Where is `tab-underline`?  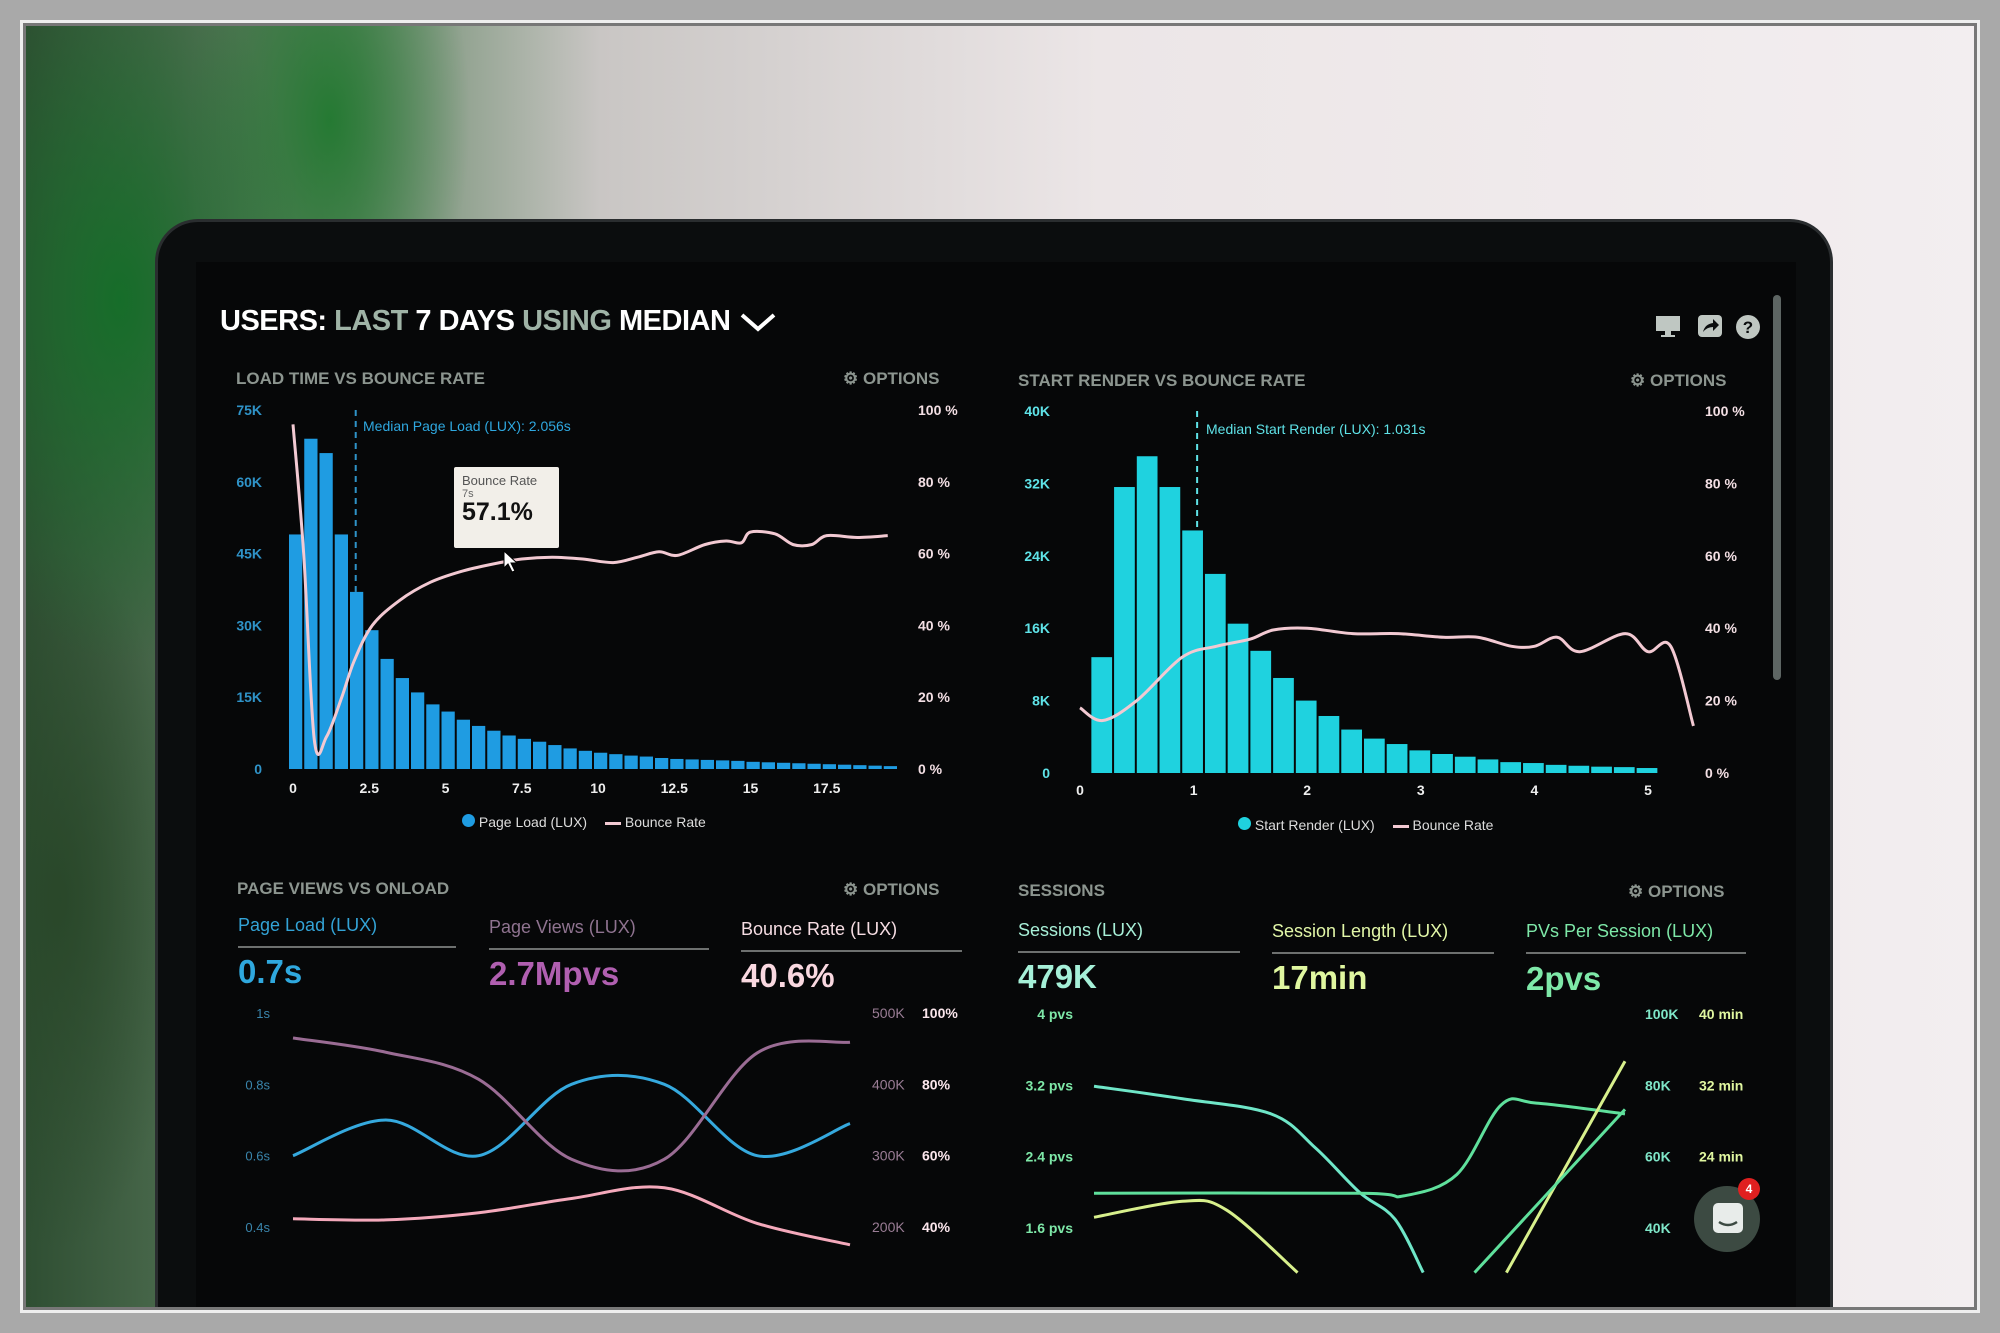 tab-underline is located at coordinates (599, 949).